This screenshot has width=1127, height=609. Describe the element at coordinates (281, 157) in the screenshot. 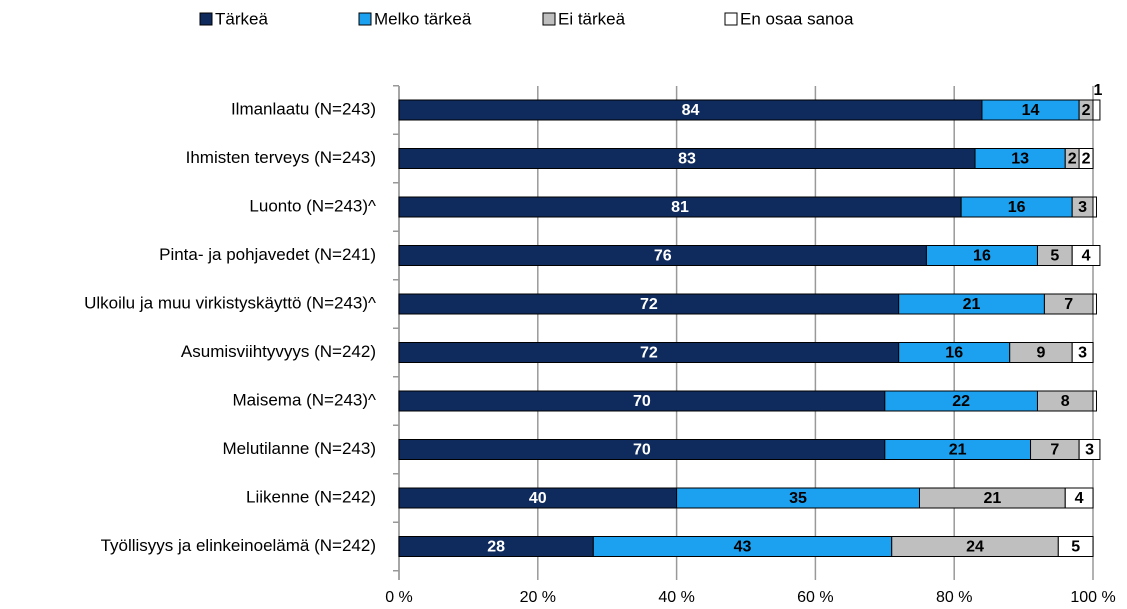

I see `category-label: Ihmisten terveys (N=243)` at that location.